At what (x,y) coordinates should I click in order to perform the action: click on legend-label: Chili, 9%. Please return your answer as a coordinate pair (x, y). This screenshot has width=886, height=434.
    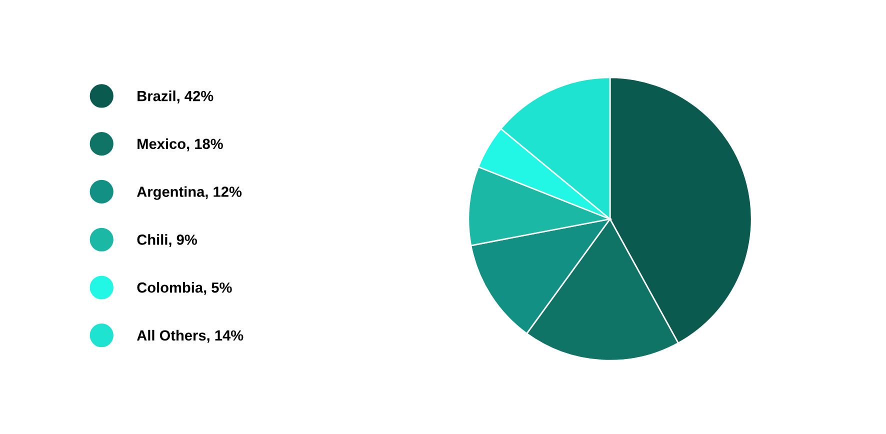
    Looking at the image, I should click on (167, 240).